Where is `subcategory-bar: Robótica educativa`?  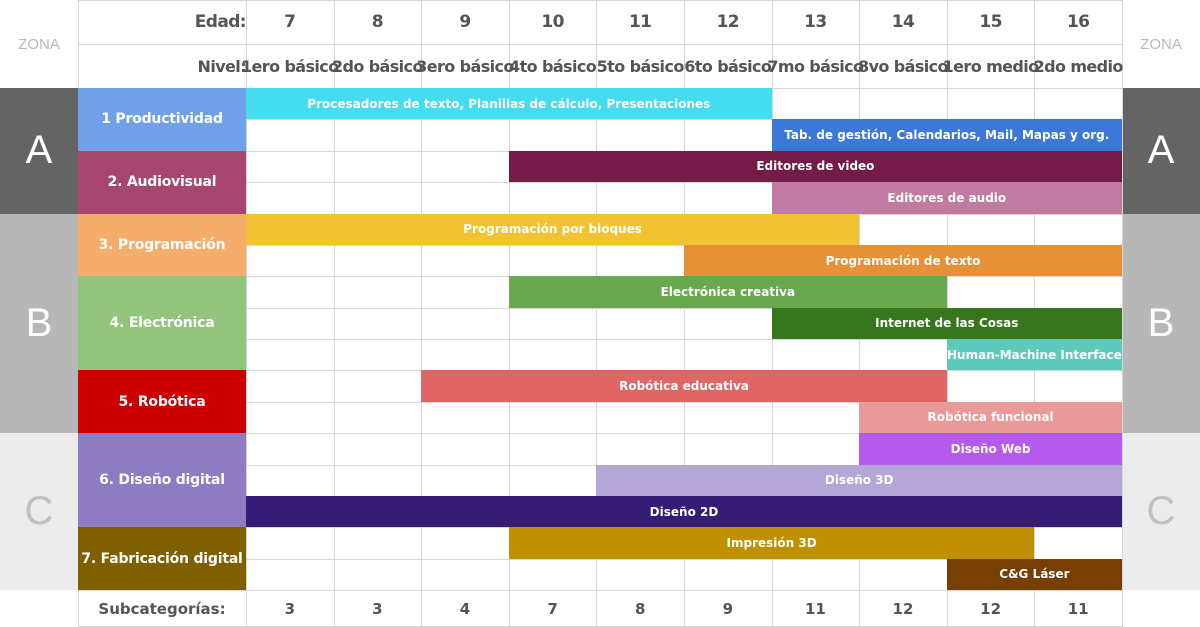 subcategory-bar: Robótica educativa is located at coordinates (684, 386).